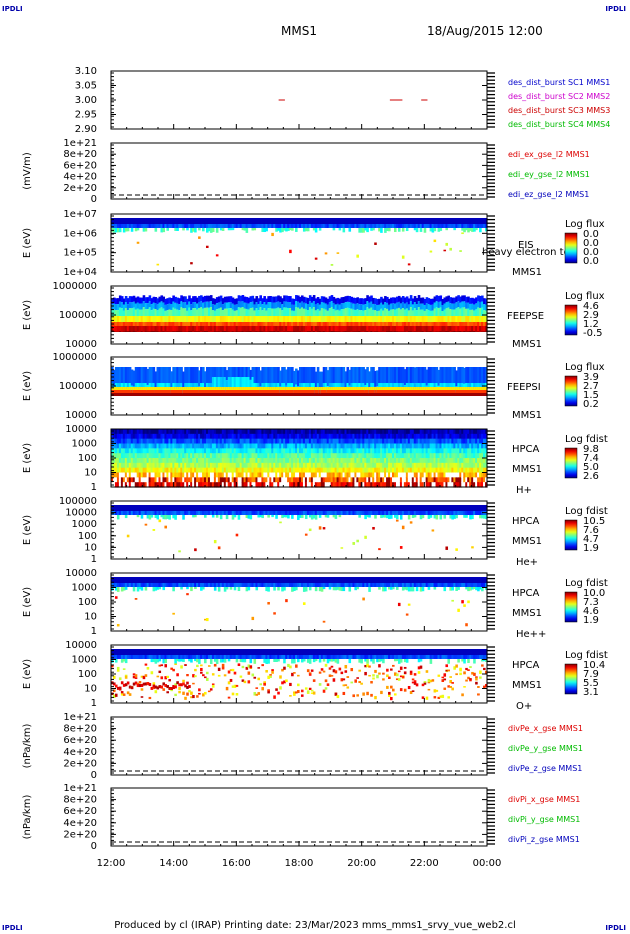 The width and height of the screenshot is (630, 934). Describe the element at coordinates (86, 100) in the screenshot. I see `y-tick-label: 3.00` at that location.